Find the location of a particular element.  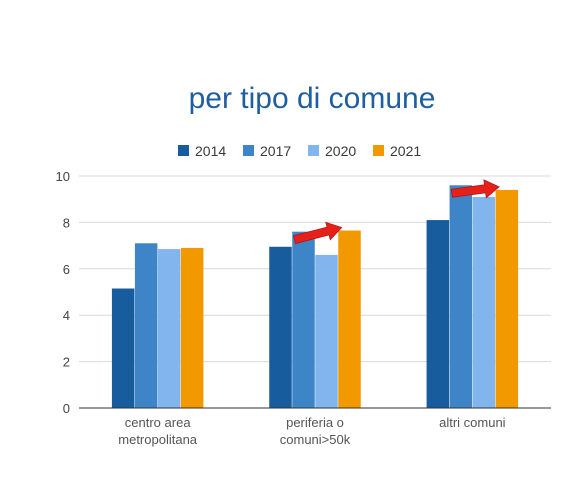

bar-2017-cat1 is located at coordinates (303, 319).